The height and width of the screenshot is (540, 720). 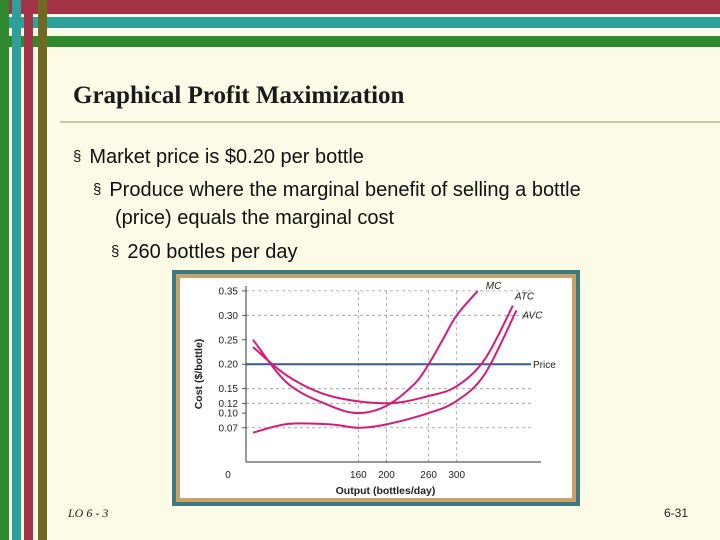 I want to click on left-bar-maroon, so click(x=28, y=270).